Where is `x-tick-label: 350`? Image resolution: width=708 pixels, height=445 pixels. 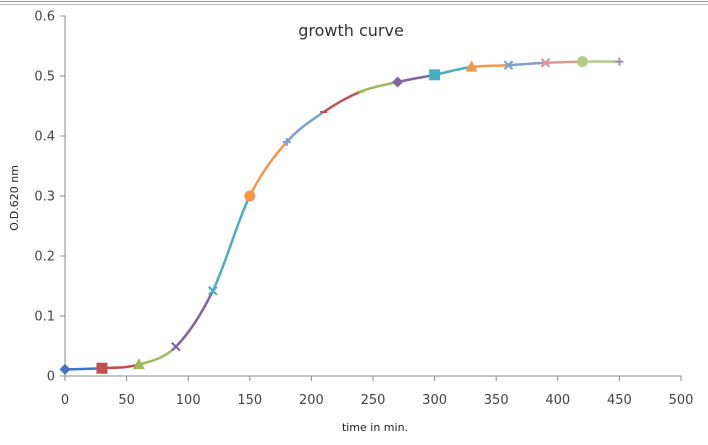
x-tick-label: 350 is located at coordinates (496, 400).